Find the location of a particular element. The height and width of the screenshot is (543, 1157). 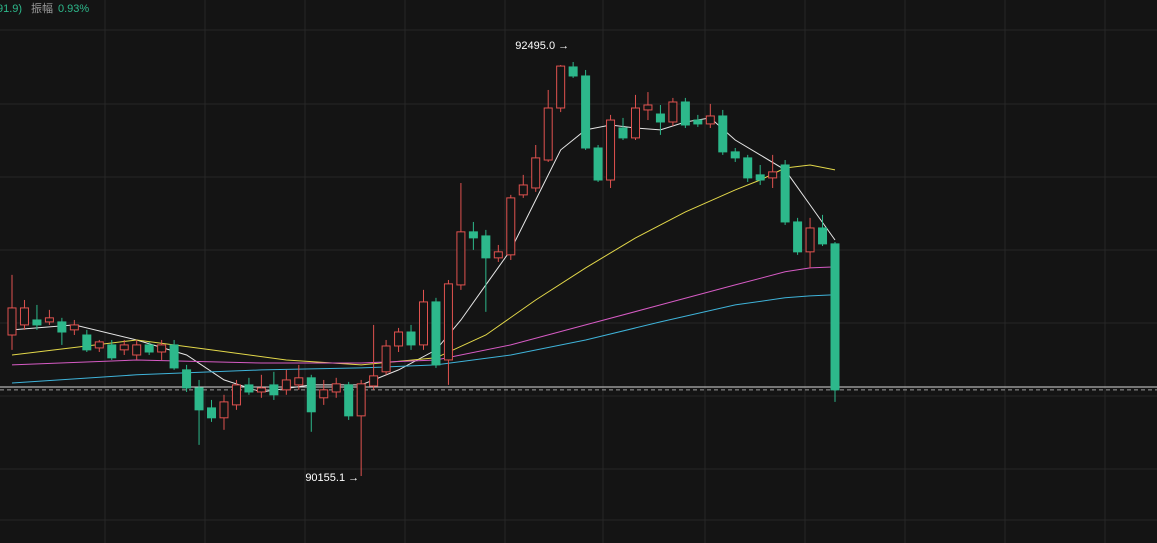

min-annotation: 90155.1 → is located at coordinates (332, 478).